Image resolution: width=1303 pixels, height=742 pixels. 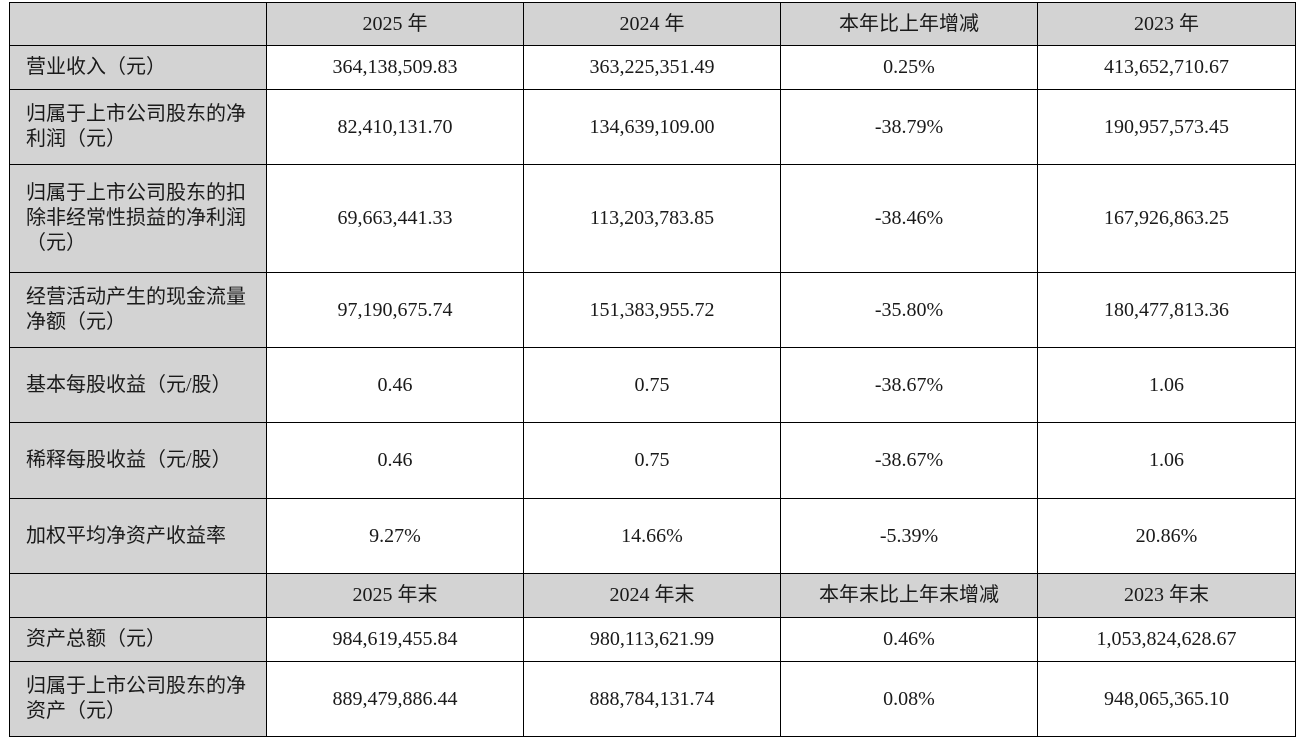 What do you see at coordinates (909, 595) in the screenshot?
I see `header-change-end: 本年末比上年末增减` at bounding box center [909, 595].